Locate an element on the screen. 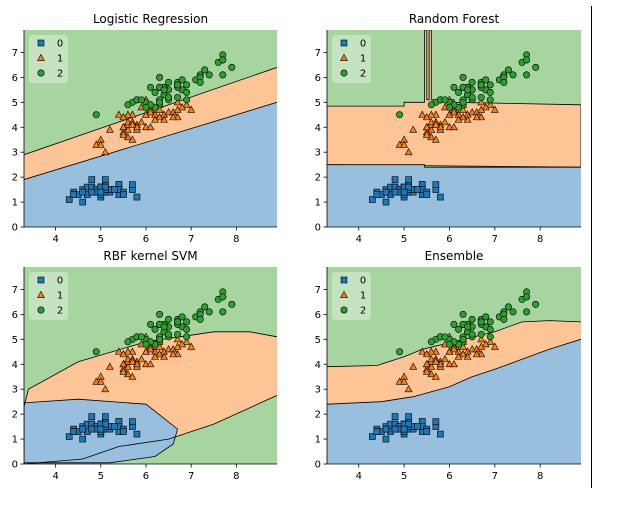 This screenshot has height=508, width=623. legend-label-2: 2 is located at coordinates (363, 311).